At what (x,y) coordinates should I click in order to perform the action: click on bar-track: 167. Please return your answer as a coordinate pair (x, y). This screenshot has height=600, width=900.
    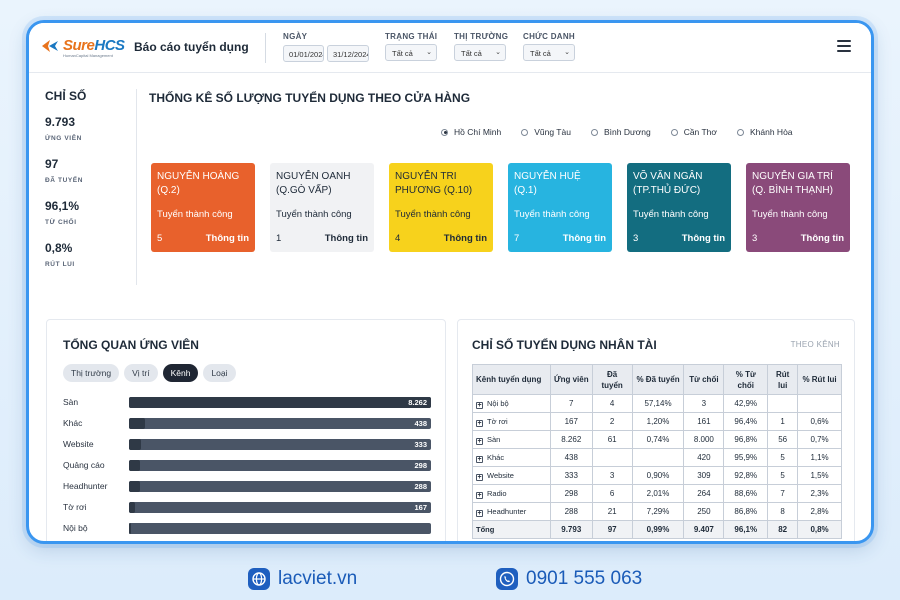
    Looking at the image, I should click on (280, 507).